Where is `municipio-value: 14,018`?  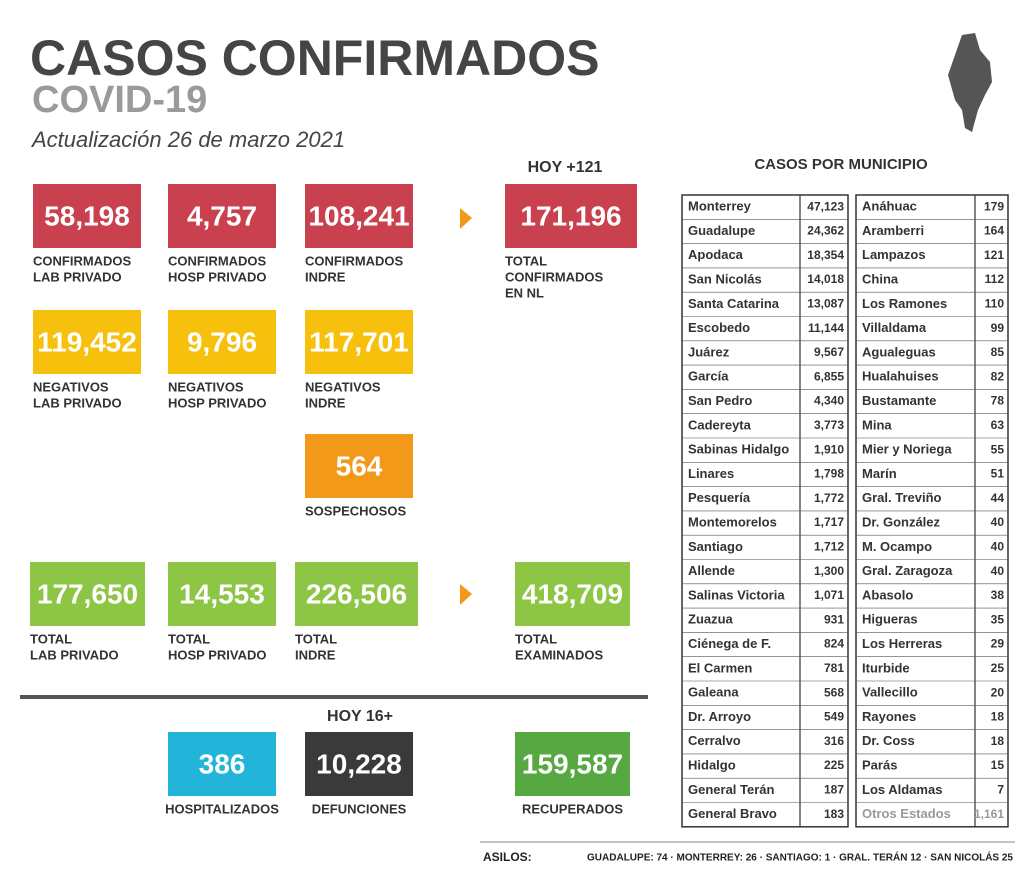 municipio-value: 14,018 is located at coordinates (825, 279).